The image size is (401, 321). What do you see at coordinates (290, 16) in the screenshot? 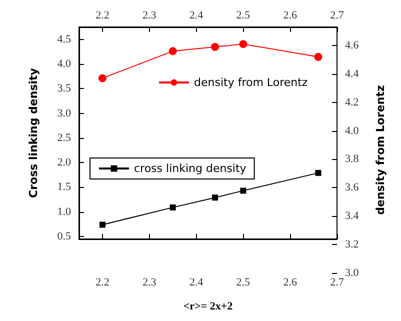
I see `x-tick-label: 2.6` at bounding box center [290, 16].